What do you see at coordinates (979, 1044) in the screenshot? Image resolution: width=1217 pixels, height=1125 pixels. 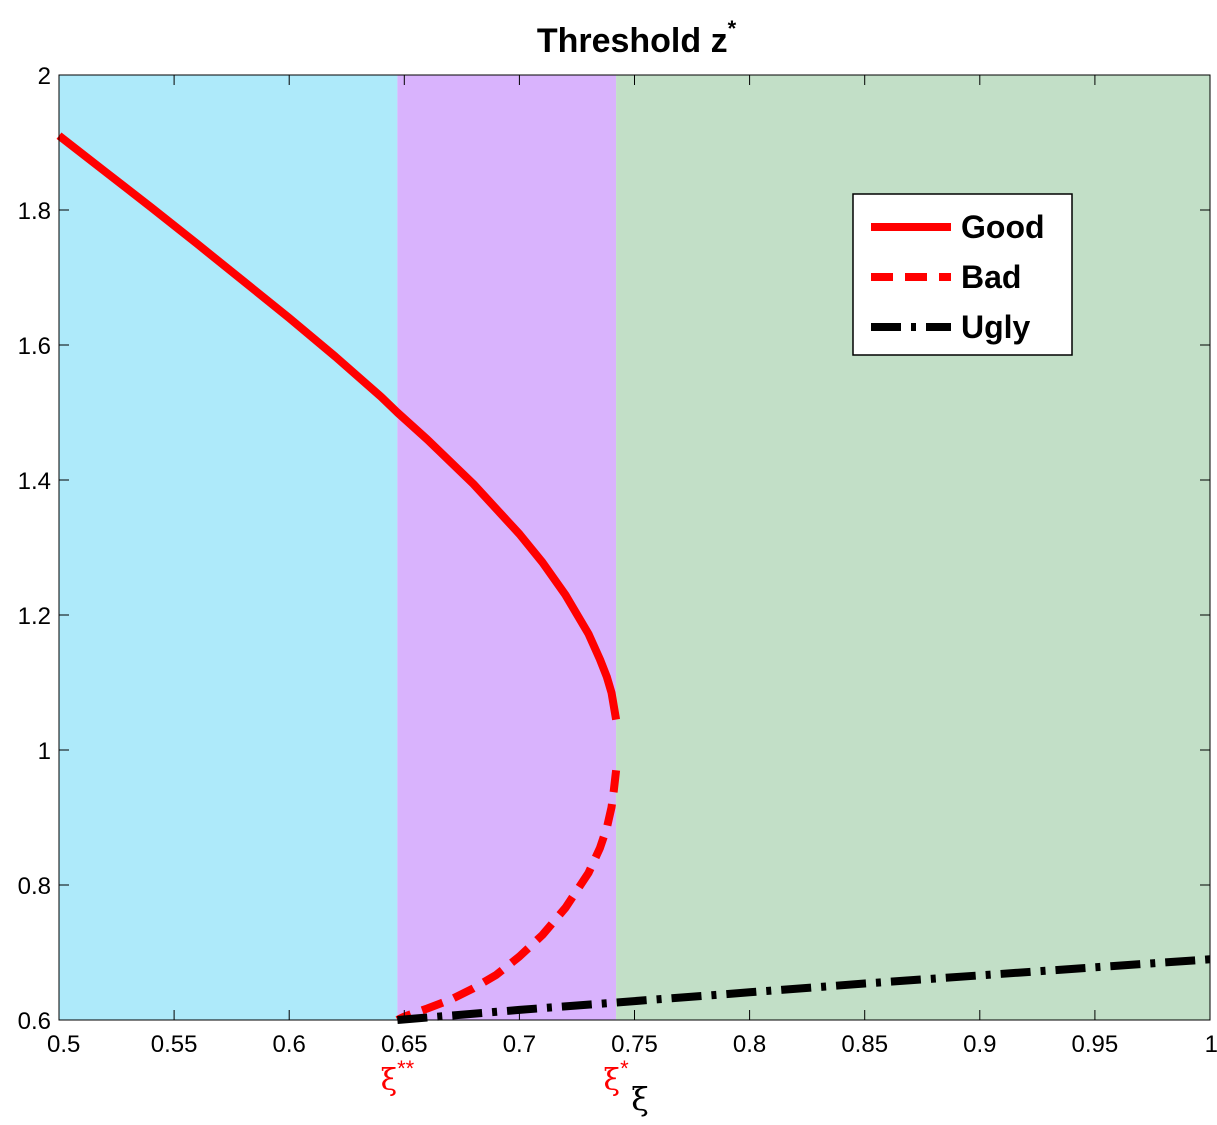 I see `x-tick-label: 0.9` at bounding box center [979, 1044].